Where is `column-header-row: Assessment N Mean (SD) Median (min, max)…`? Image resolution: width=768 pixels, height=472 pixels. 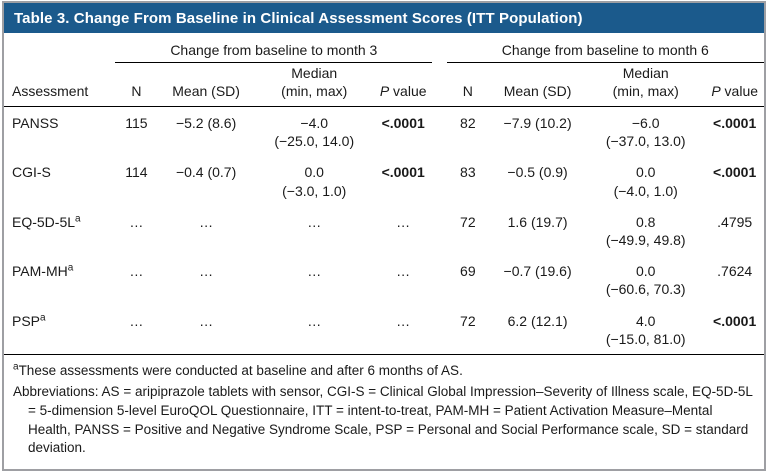
column-header-row: Assessment N Mean (SD) Median (min, max)… is located at coordinates (384, 84).